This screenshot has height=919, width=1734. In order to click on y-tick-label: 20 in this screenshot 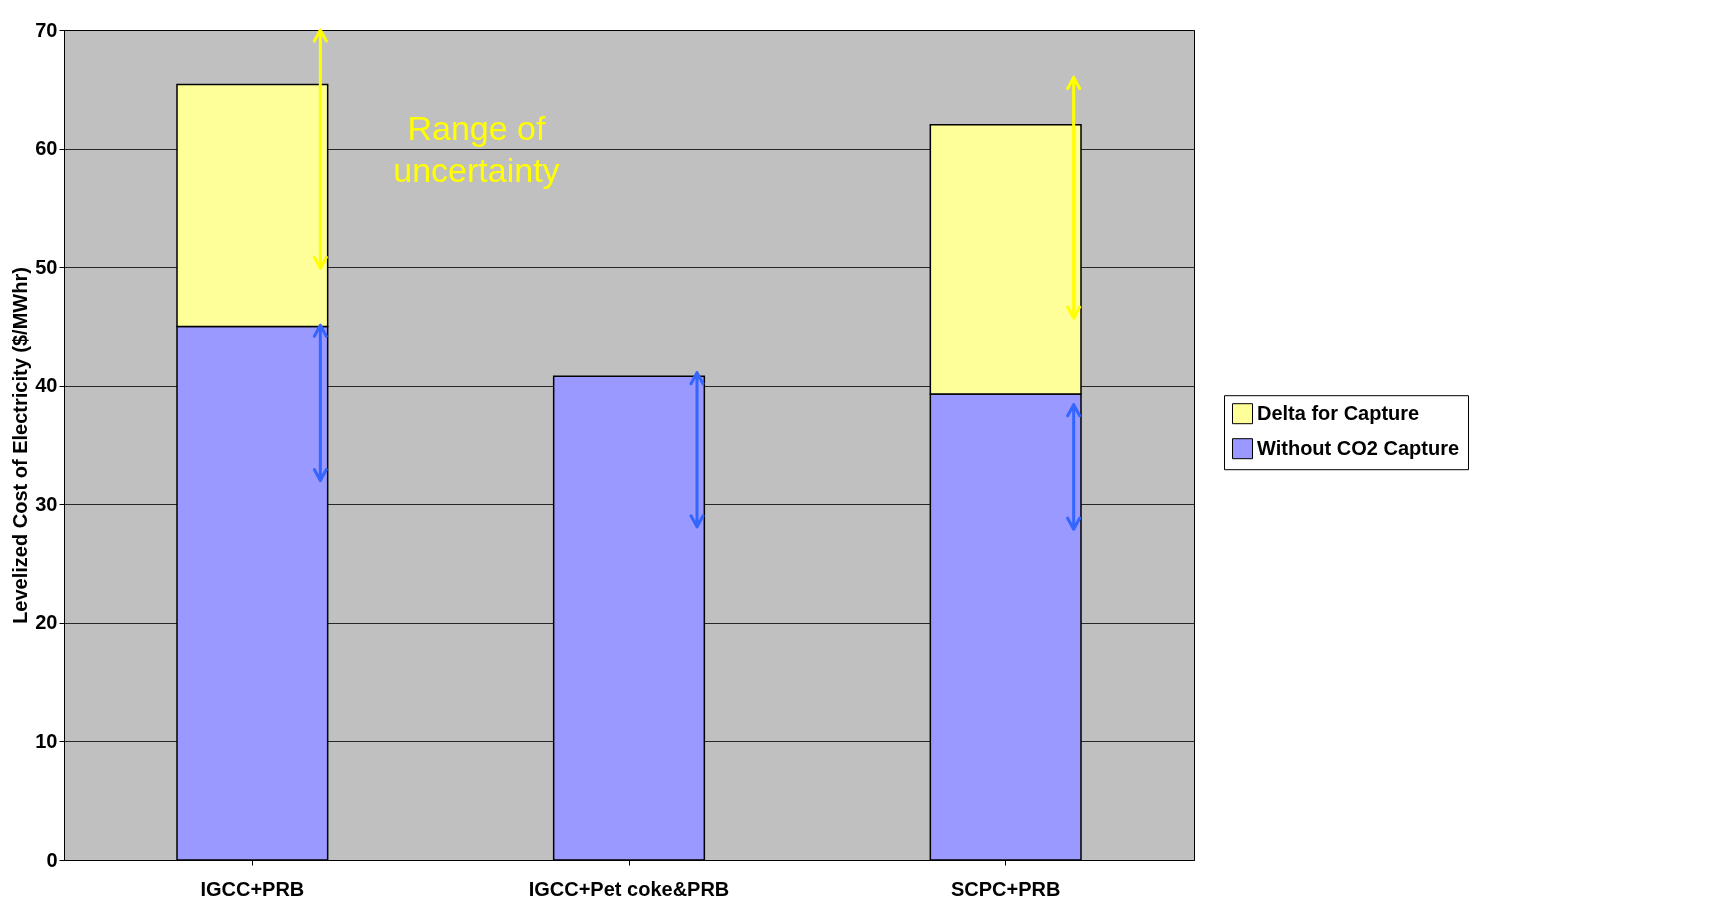, I will do `click(46, 622)`.